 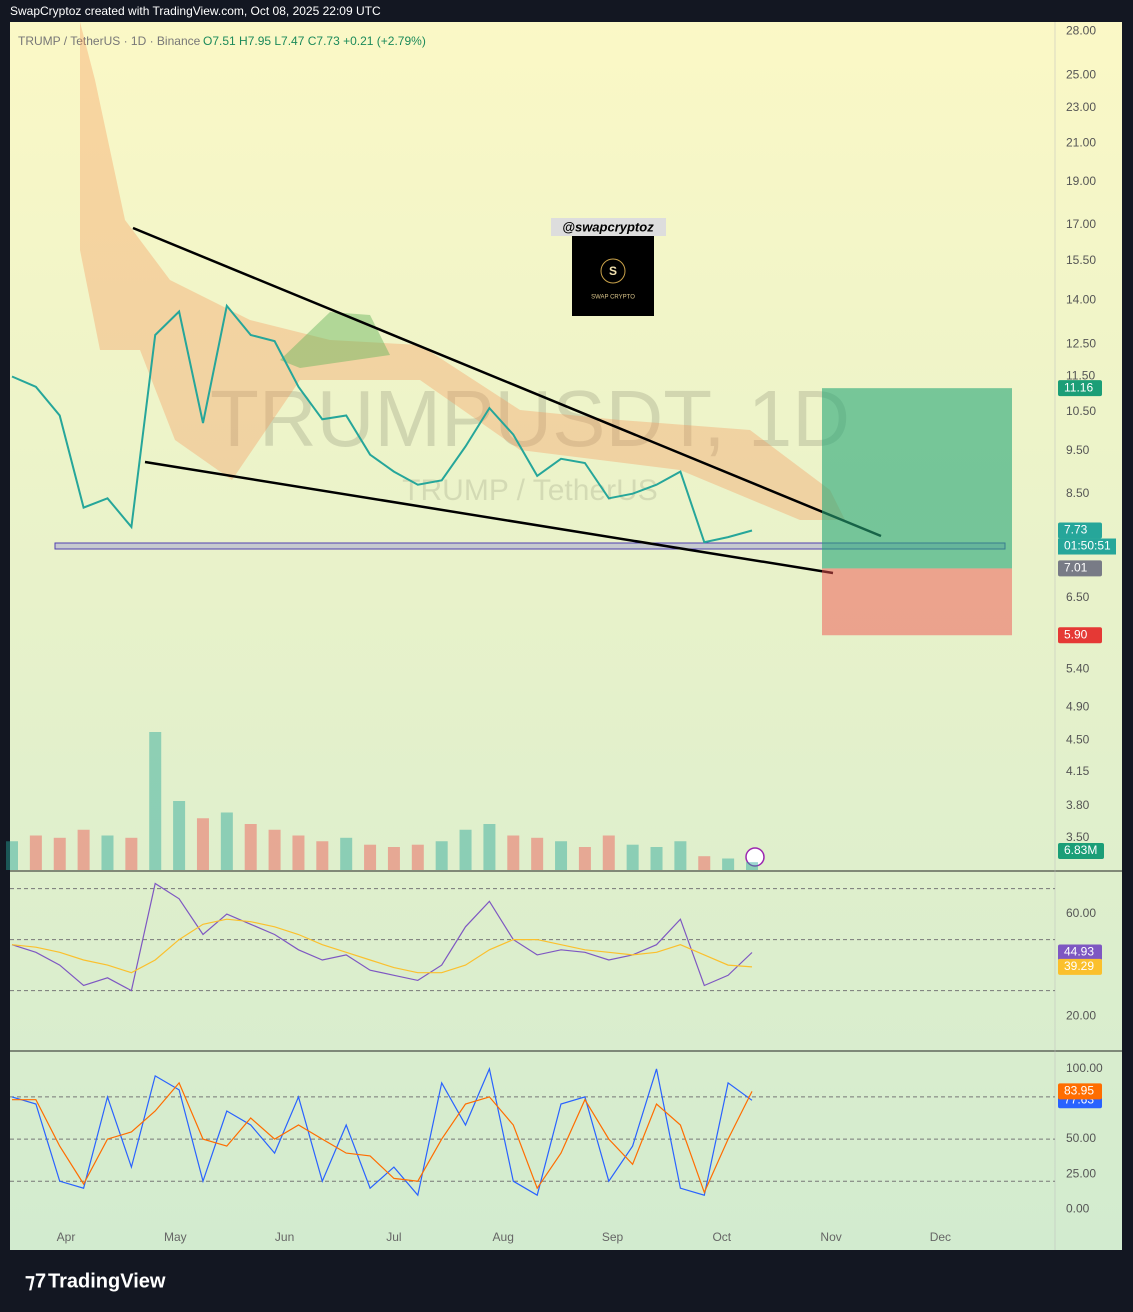 What do you see at coordinates (107, 1281) in the screenshot?
I see `footer: TradingView` at bounding box center [107, 1281].